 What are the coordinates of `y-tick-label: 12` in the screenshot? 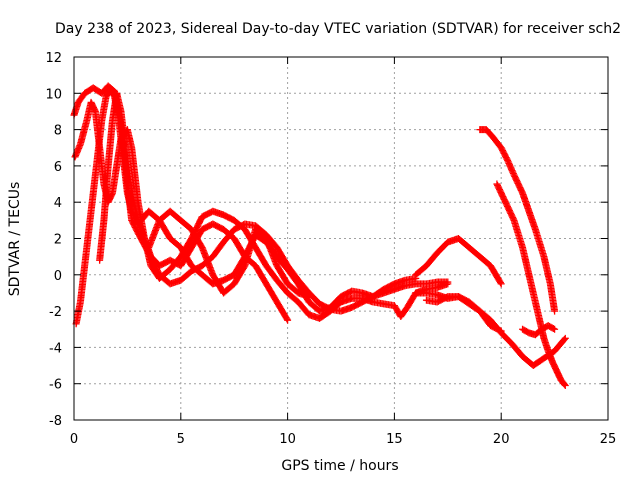 It's located at (53, 58).